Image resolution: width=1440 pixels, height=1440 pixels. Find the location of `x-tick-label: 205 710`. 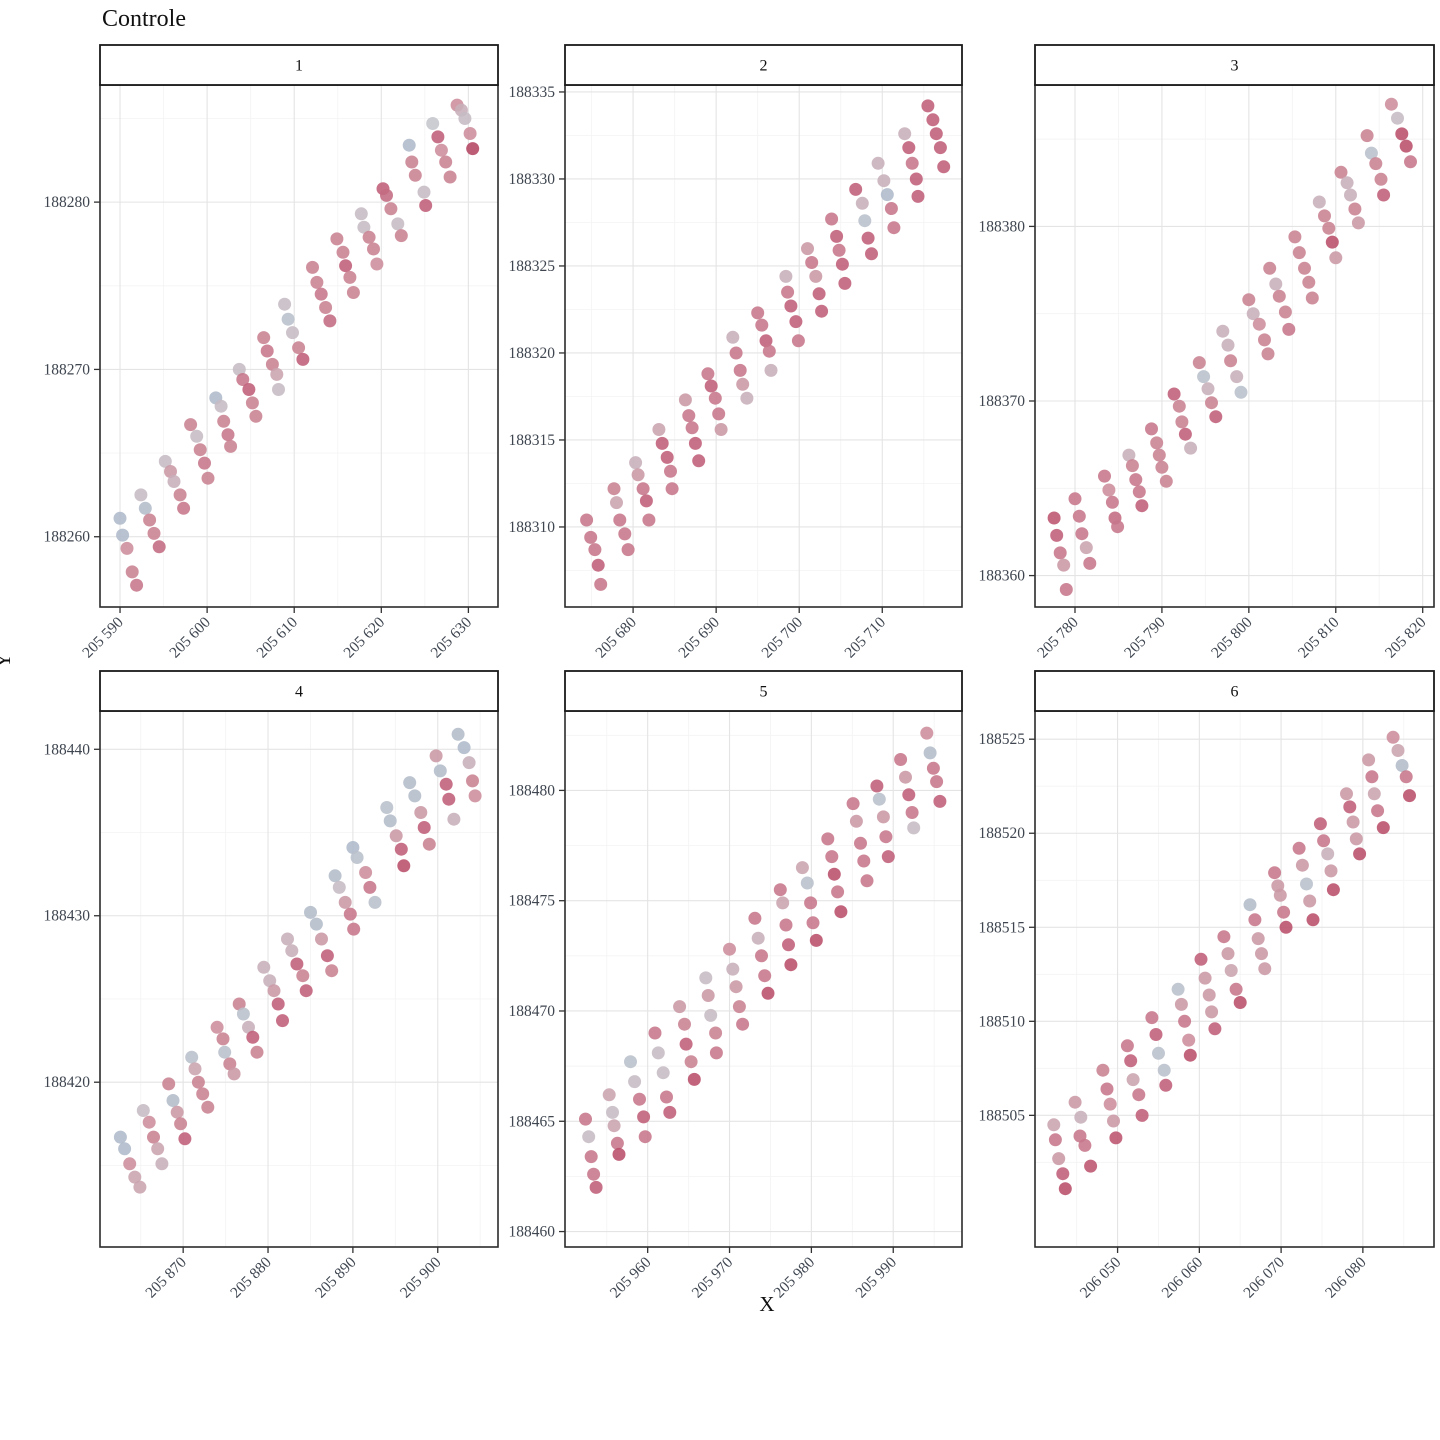

x-tick-label: 205 710 is located at coordinates (865, 638).